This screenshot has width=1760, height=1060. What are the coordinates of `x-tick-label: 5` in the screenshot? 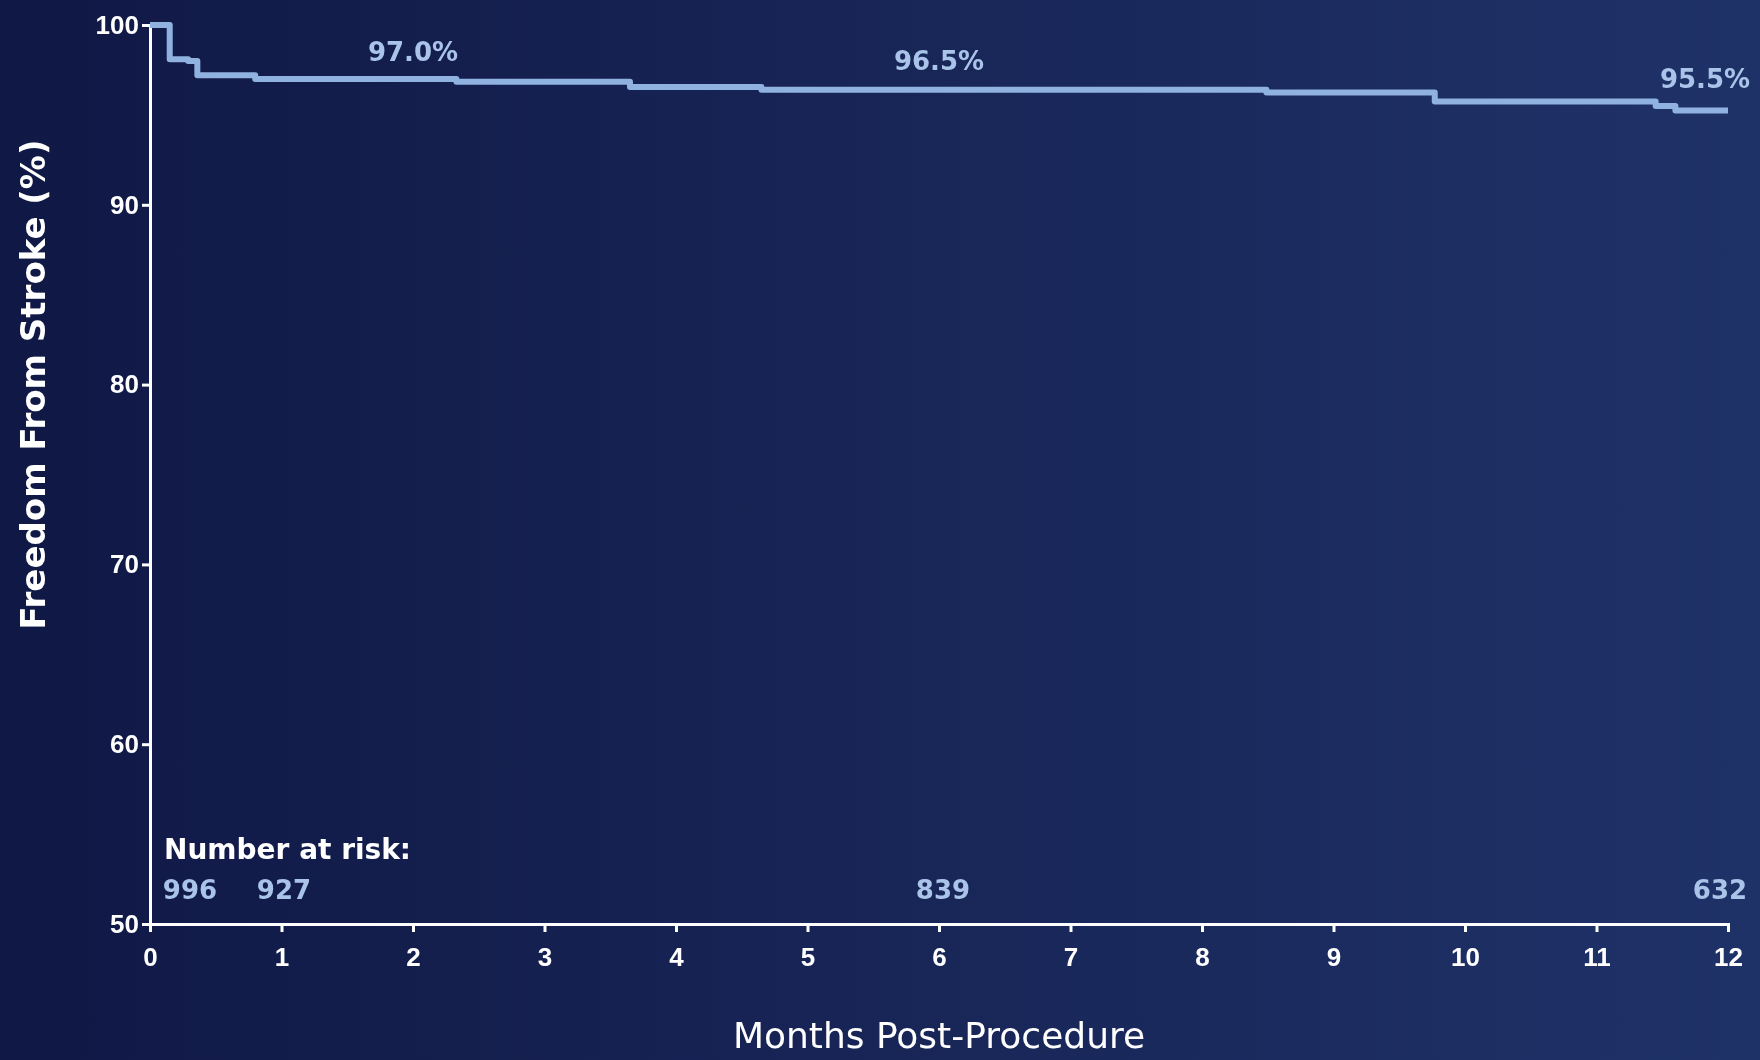 It's located at (808, 957).